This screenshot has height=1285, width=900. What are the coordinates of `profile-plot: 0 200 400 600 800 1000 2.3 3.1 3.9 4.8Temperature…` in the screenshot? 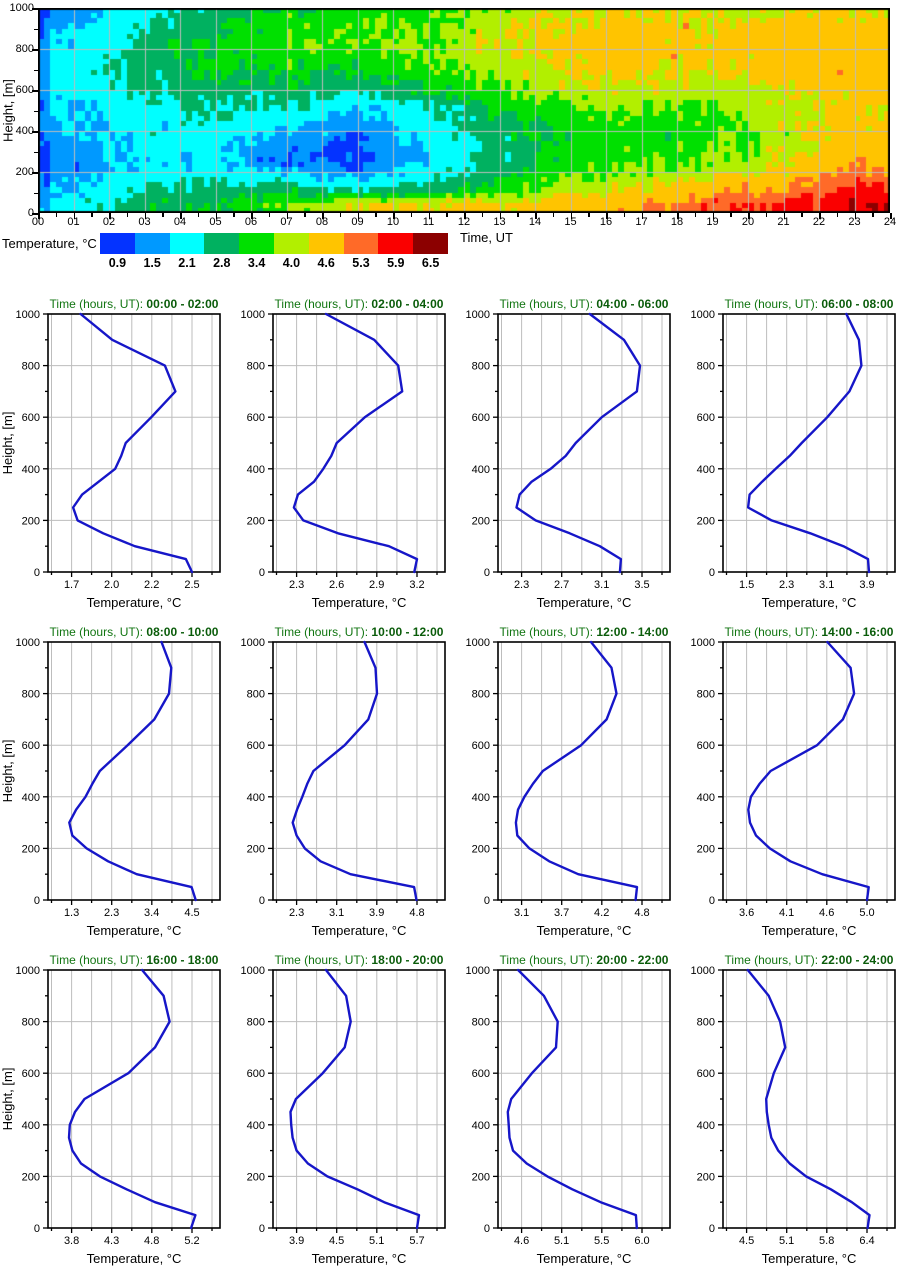 It's located at (343, 781).